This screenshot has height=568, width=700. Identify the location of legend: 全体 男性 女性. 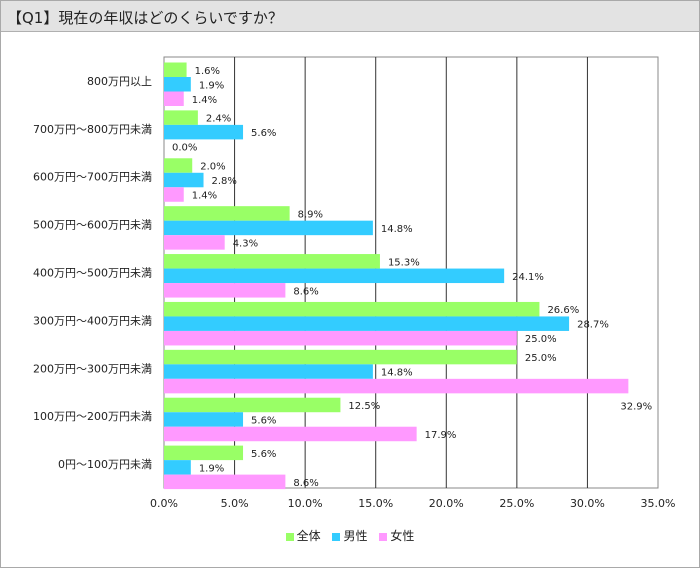
(350, 535).